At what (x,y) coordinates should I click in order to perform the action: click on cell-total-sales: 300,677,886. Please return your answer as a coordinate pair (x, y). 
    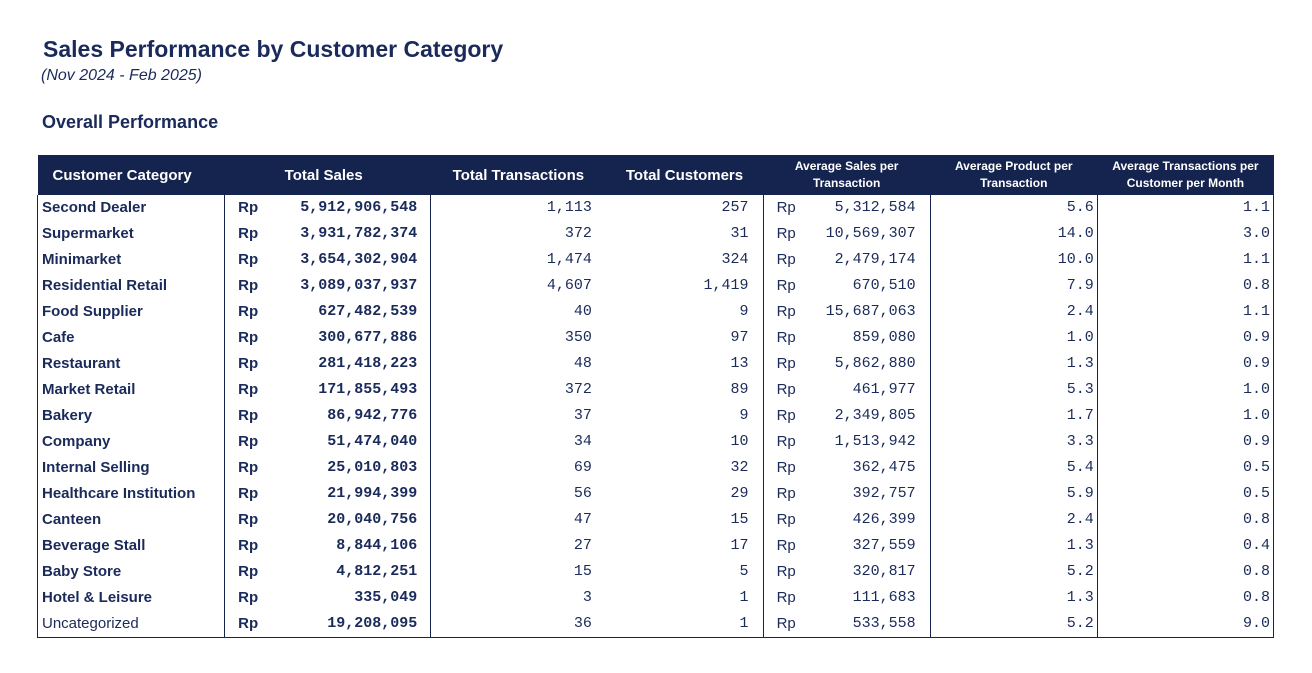
    Looking at the image, I should click on (352, 338).